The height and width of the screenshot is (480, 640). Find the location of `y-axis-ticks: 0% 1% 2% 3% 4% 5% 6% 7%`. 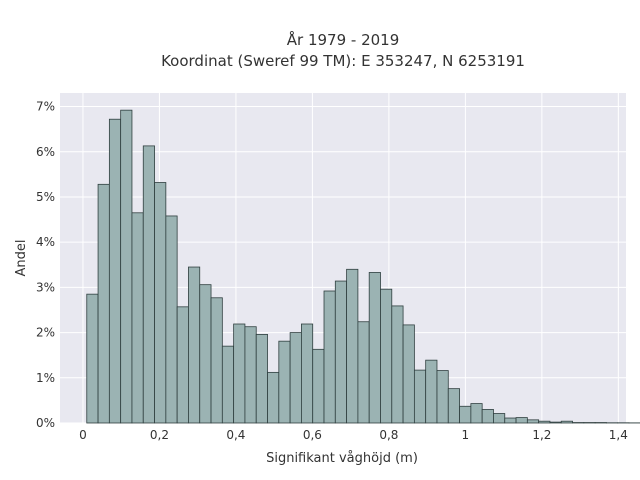

y-axis-ticks: 0% 1% 2% 3% 4% 5% 6% 7% is located at coordinates (45, 265).